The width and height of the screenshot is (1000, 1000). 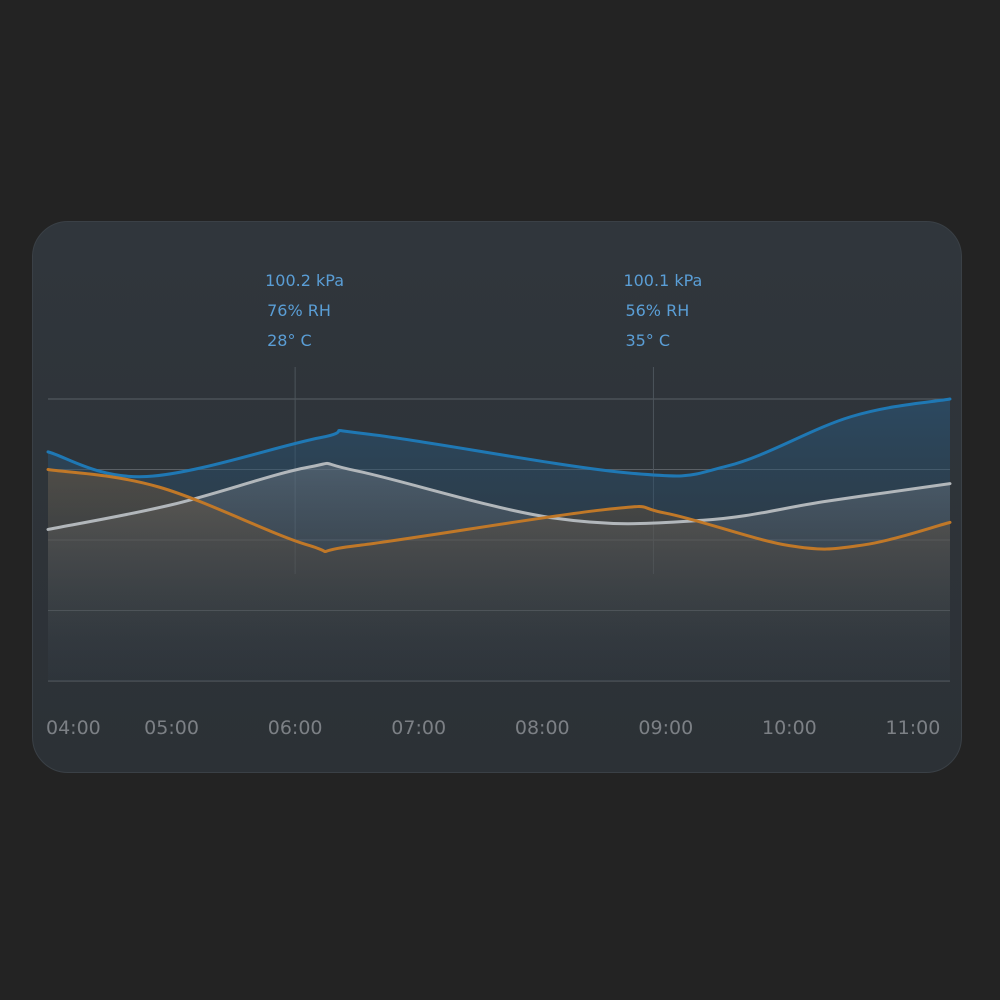 I want to click on x-tick-label: 08:00, so click(x=542, y=728).